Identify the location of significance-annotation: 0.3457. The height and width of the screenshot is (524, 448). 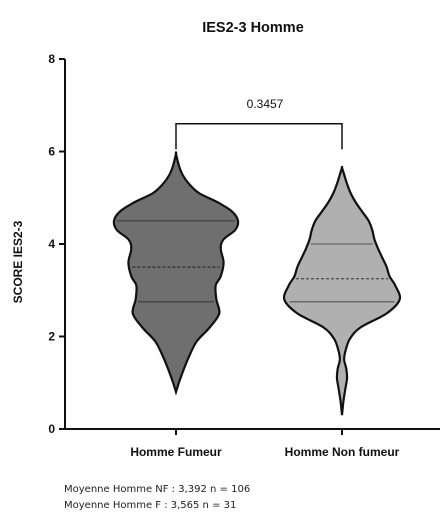
(259, 123).